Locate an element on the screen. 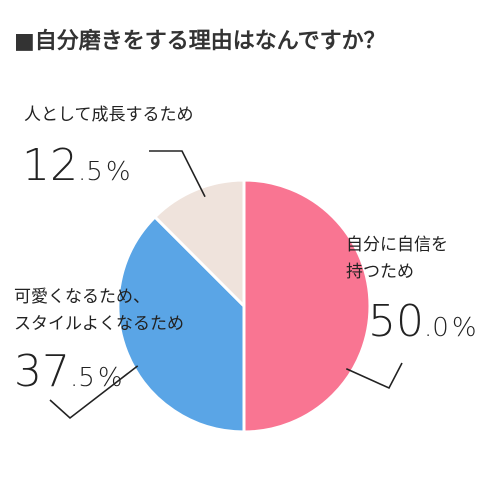  slice-label-become-cute: 可愛くなるため、 スタイルよくなるため 37.5% is located at coordinates (99, 342).